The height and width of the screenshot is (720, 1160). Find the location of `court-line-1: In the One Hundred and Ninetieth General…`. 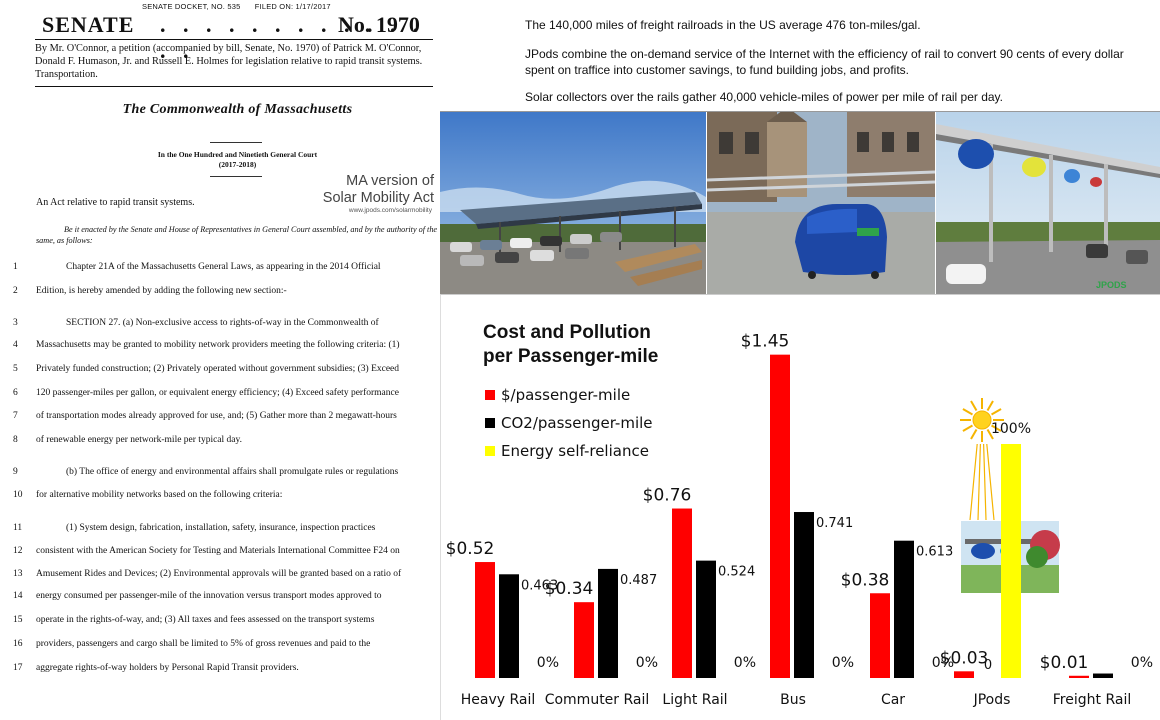

court-line-1: In the One Hundred and Ninetieth General… is located at coordinates (237, 154).